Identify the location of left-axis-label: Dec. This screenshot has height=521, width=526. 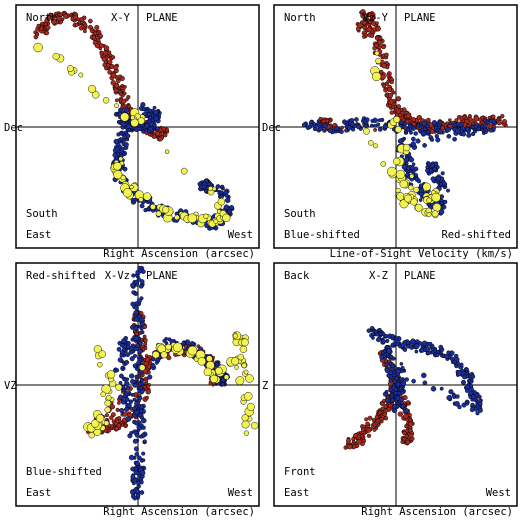
(271, 128).